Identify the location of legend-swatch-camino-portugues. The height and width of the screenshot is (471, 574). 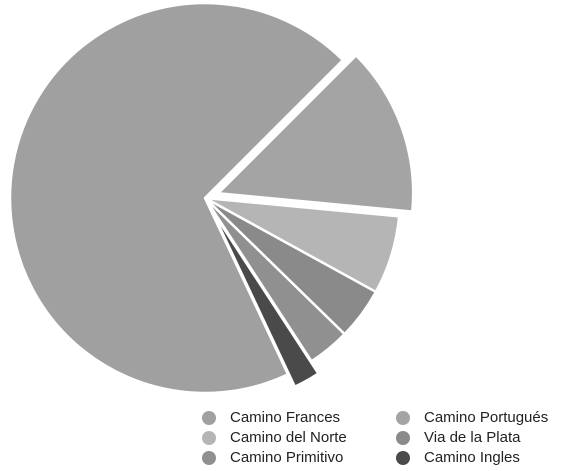
(403, 418).